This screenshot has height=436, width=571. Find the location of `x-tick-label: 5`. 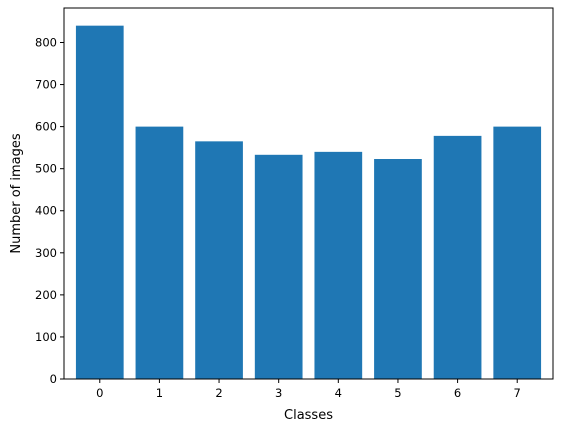

x-tick-label: 5 is located at coordinates (397, 393).